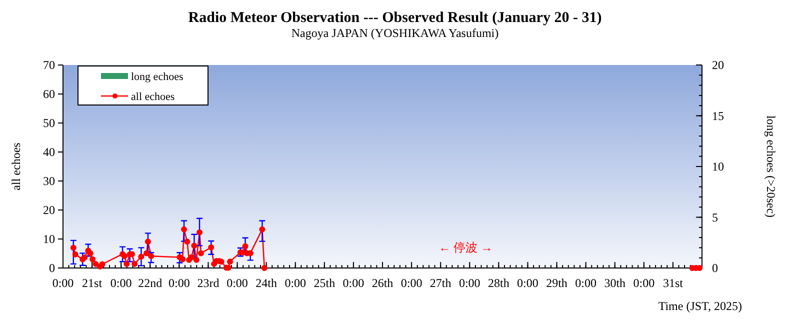 This screenshot has height=322, width=790. What do you see at coordinates (499, 283) in the screenshot?
I see `x-tick-label: 28th` at bounding box center [499, 283].